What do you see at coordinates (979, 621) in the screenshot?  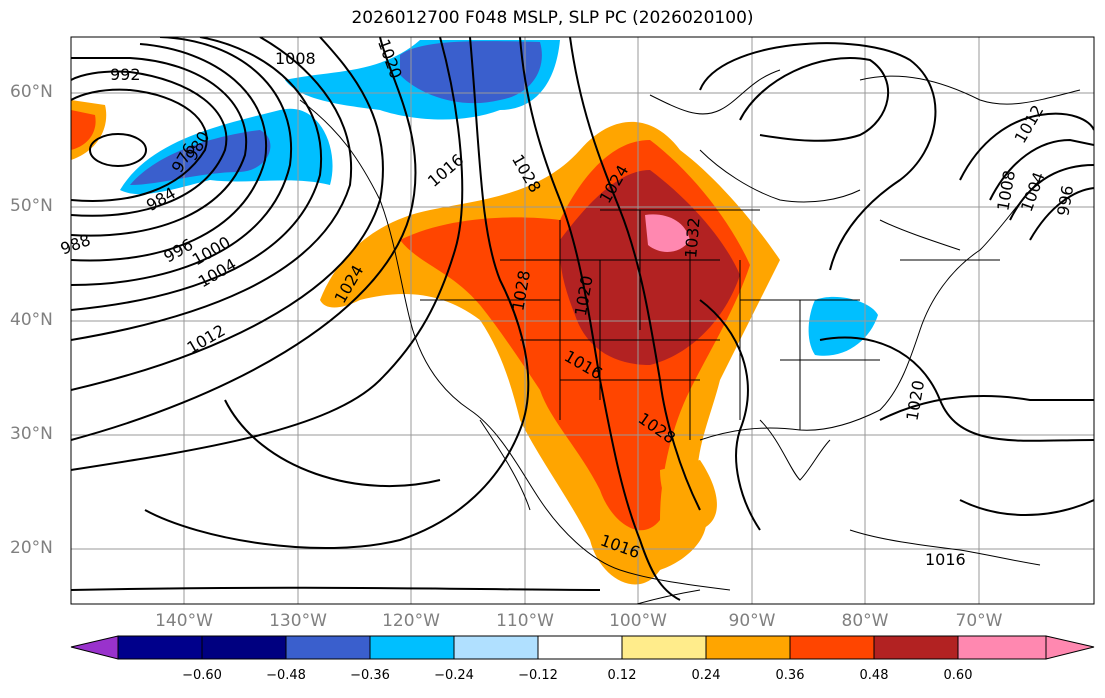 I see `lon-label-70w: 70°W` at bounding box center [979, 621].